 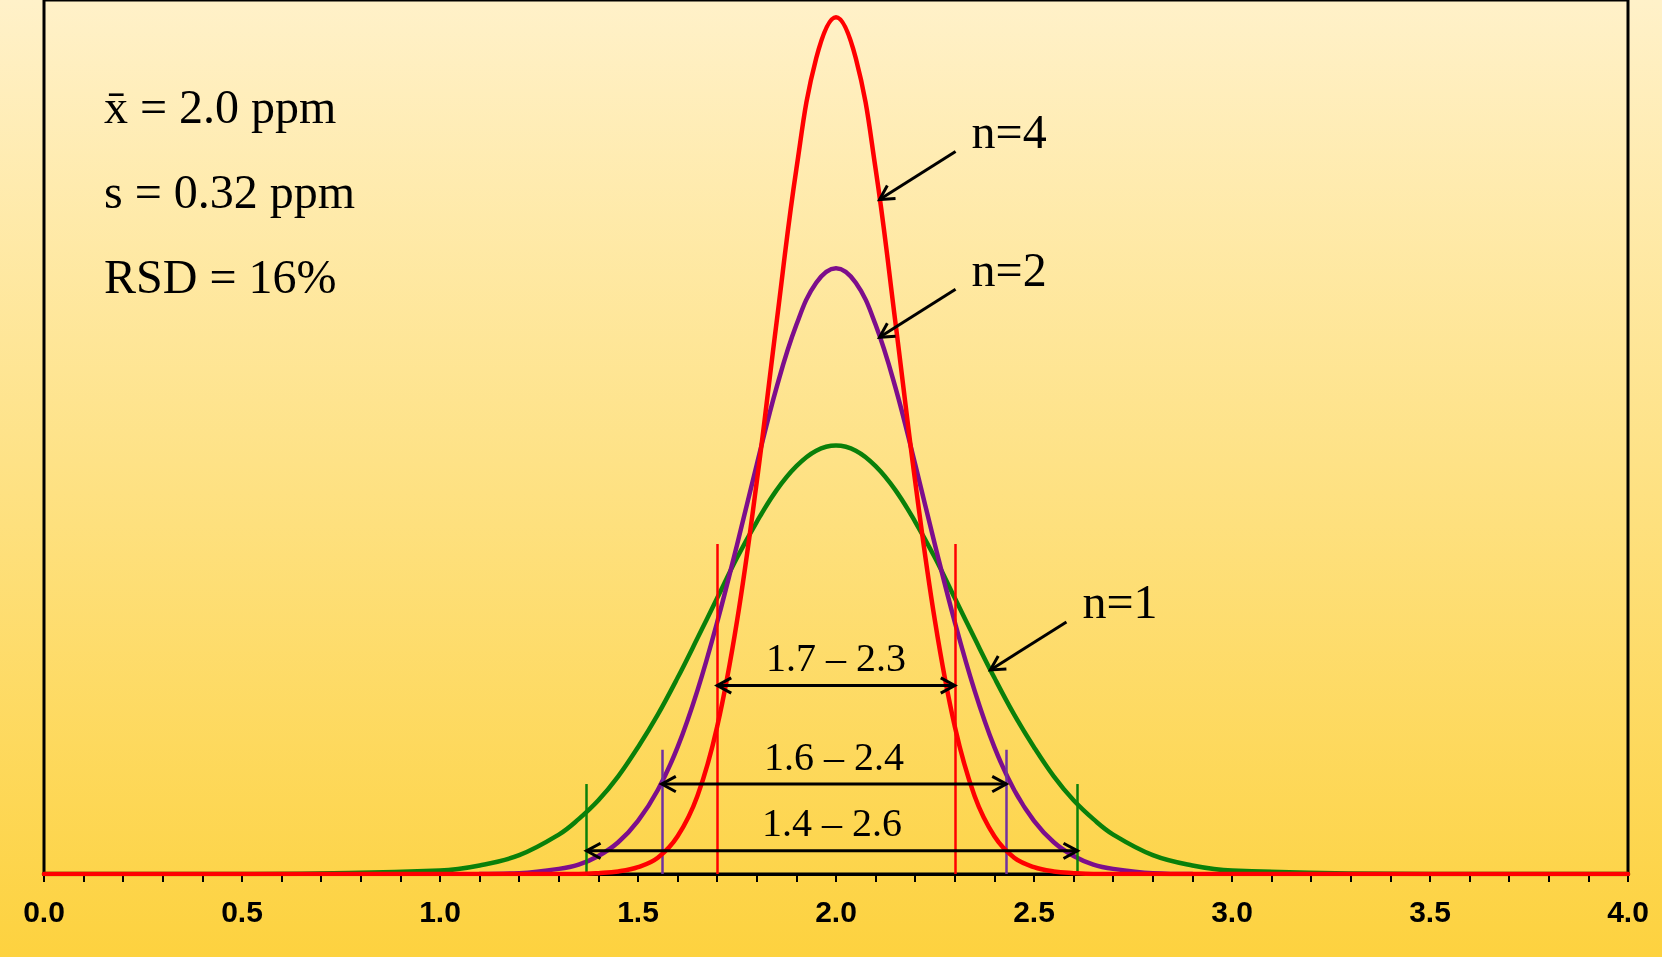 What do you see at coordinates (1430, 911) in the screenshot?
I see `x-tick-label: 3.5` at bounding box center [1430, 911].